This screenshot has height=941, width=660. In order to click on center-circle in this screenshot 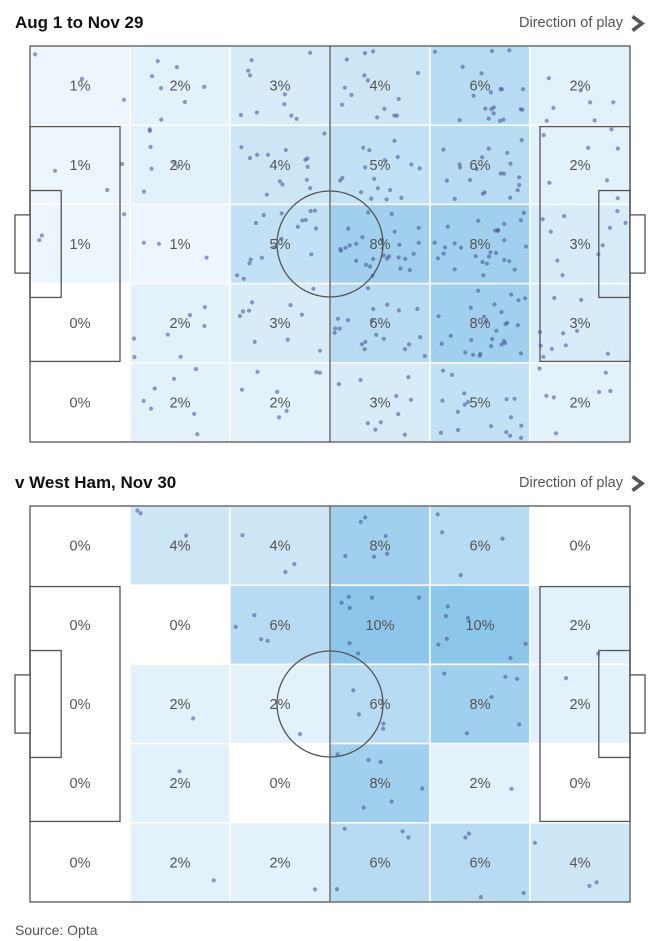, I will do `click(330, 704)`.